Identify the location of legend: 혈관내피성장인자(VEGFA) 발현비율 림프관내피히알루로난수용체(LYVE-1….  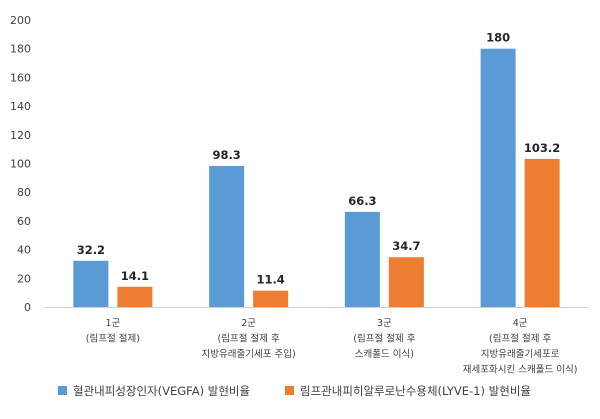
(294, 391).